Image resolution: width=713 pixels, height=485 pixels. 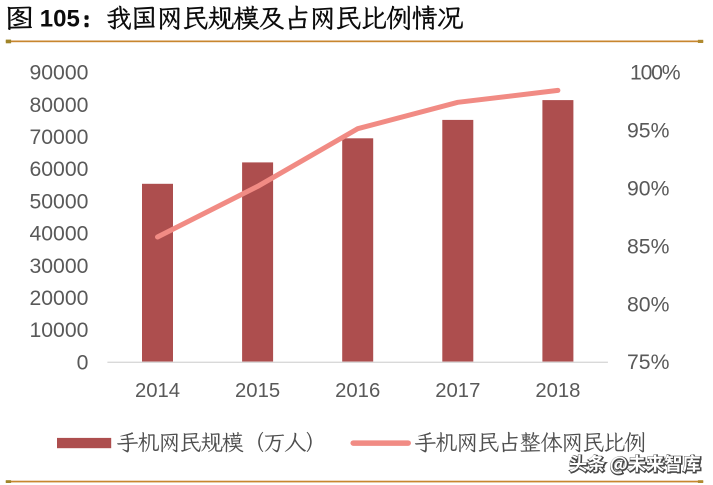 What do you see at coordinates (83, 362) in the screenshot?
I see `svg-text: 0` at bounding box center [83, 362].